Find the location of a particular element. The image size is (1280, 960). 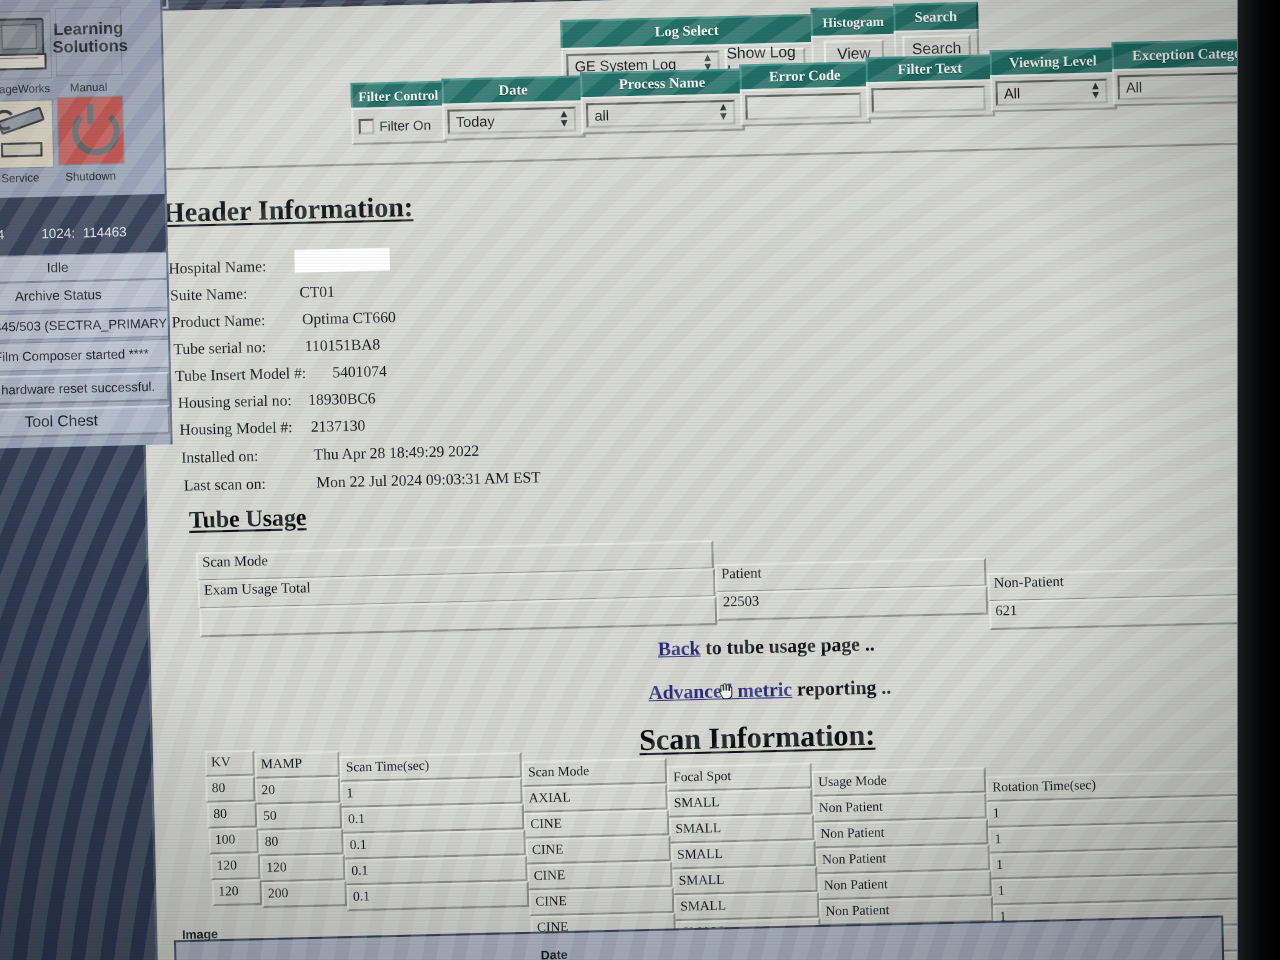

filter-text-cell is located at coordinates (930, 99).